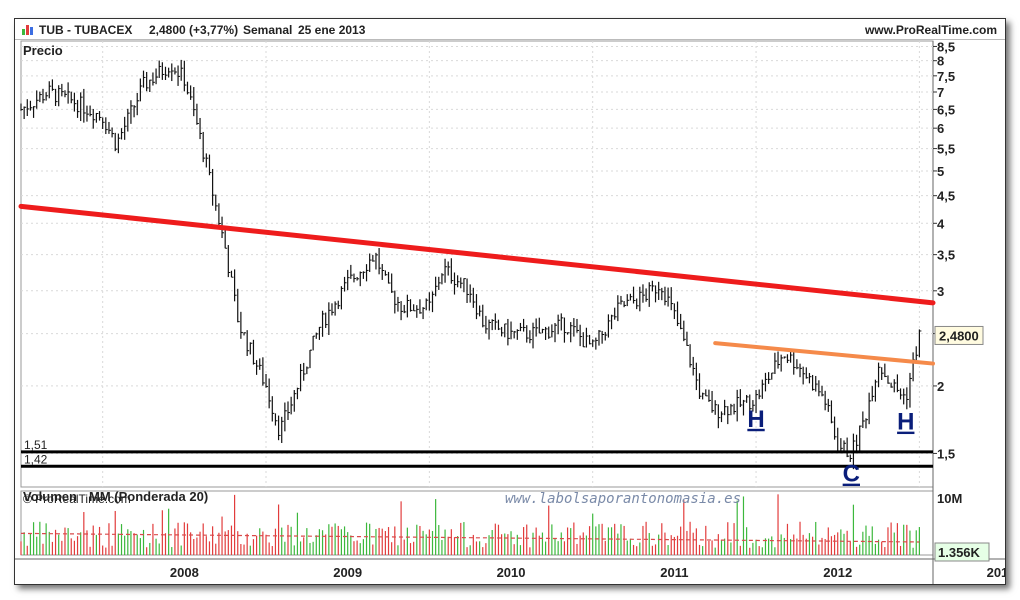 The width and height of the screenshot is (1020, 600). I want to click on pattern-letter-head: C, so click(851, 474).